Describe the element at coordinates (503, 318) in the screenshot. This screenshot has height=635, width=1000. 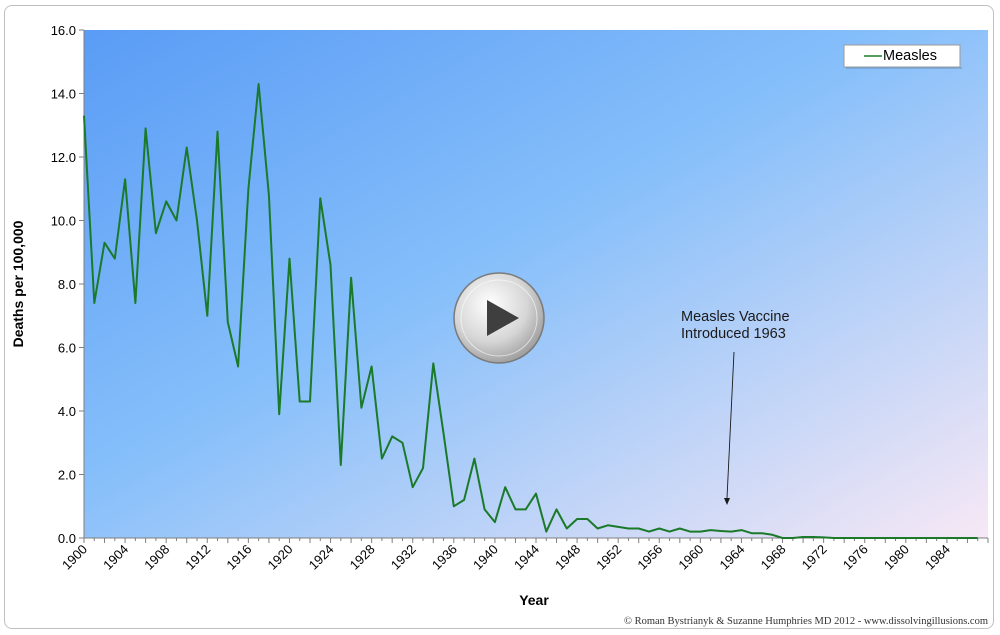
I see `play-icon` at that location.